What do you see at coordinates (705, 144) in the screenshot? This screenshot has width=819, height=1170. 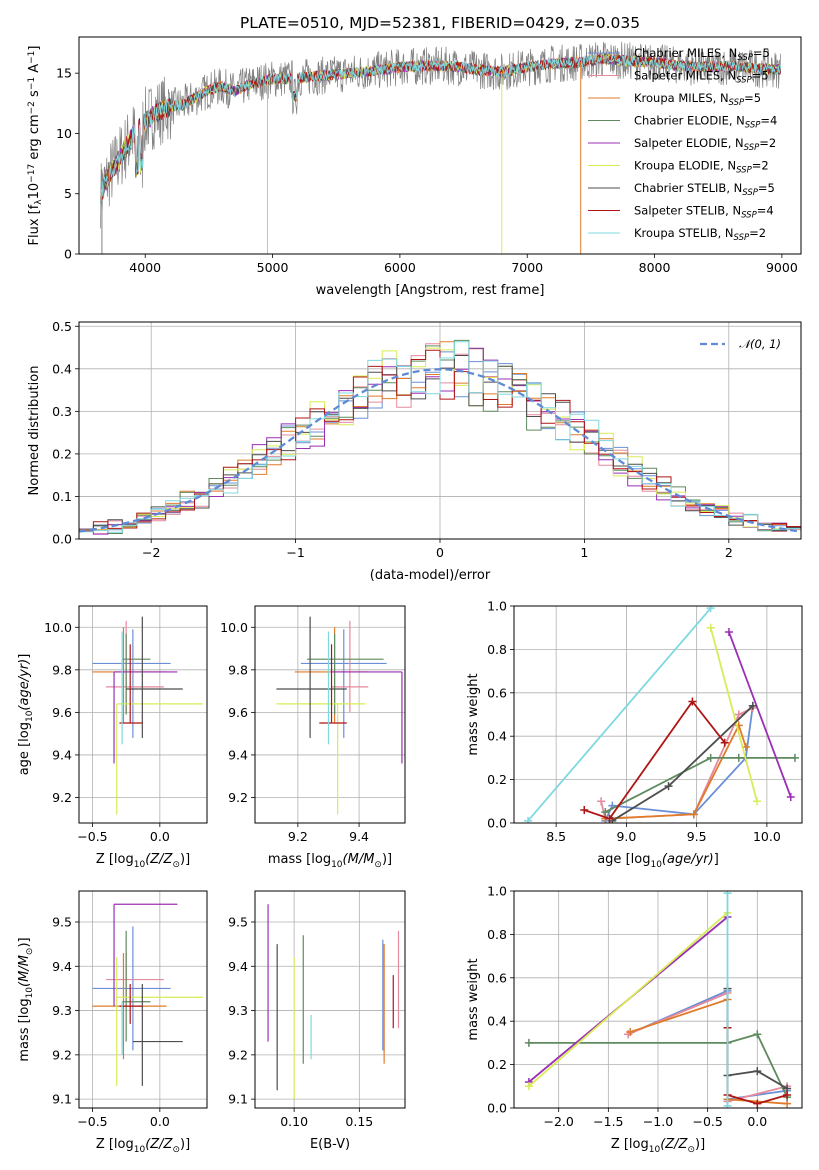 I see `legend-entry: Salpeter ELODIE, NSSP=2` at bounding box center [705, 144].